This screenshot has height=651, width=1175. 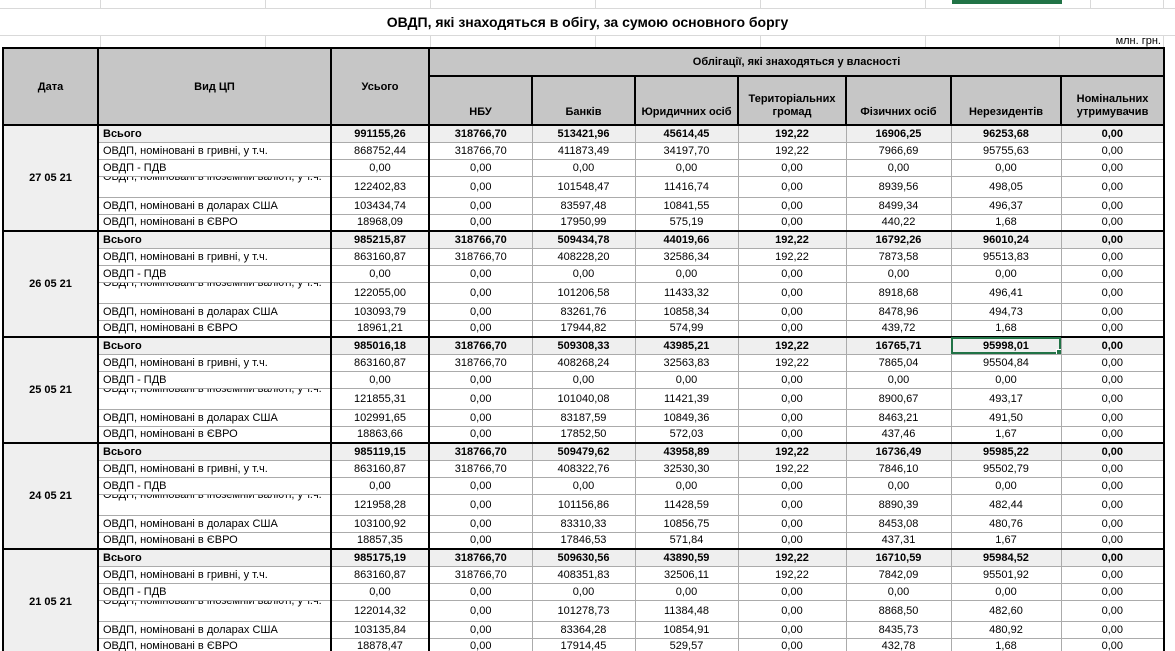 I want to click on value-cell: 122402,83, so click(x=380, y=187).